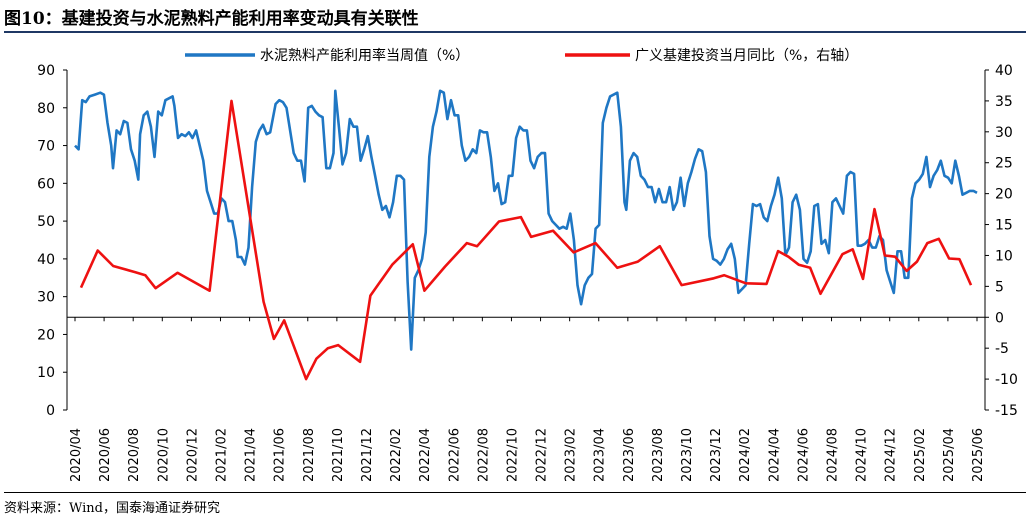 The height and width of the screenshot is (521, 1032). I want to click on right-tick-label: 15, so click(1004, 226).